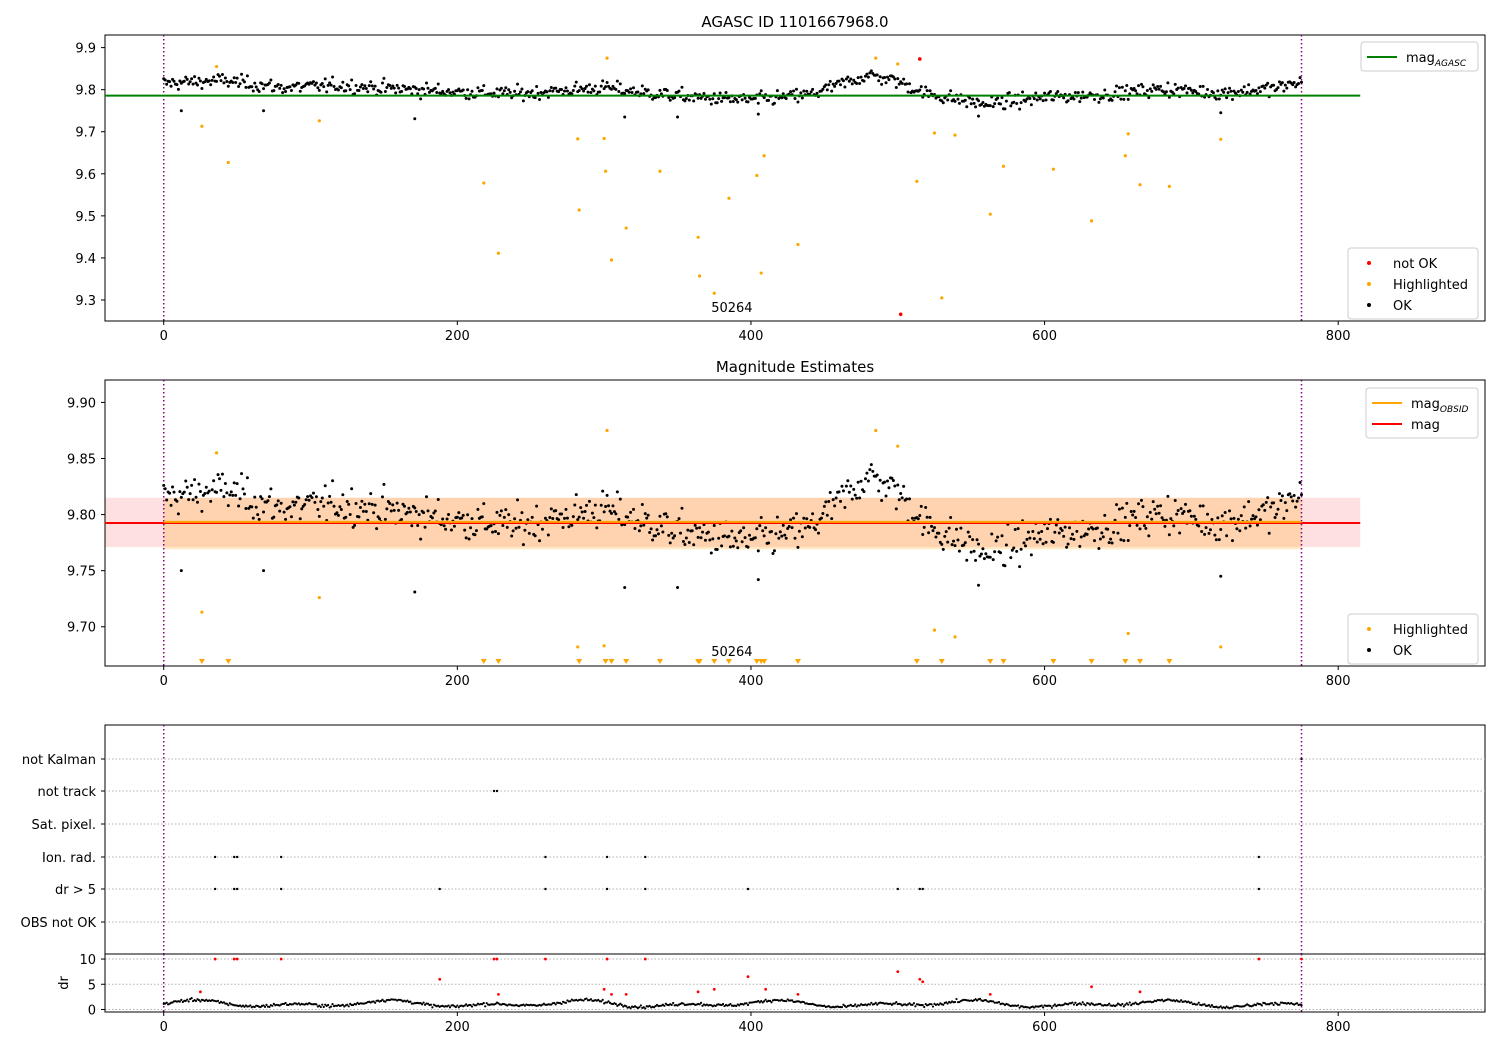 The width and height of the screenshot is (1500, 1050). What do you see at coordinates (1413, 639) in the screenshot?
I see `p2-lower-legend-box` at bounding box center [1413, 639].